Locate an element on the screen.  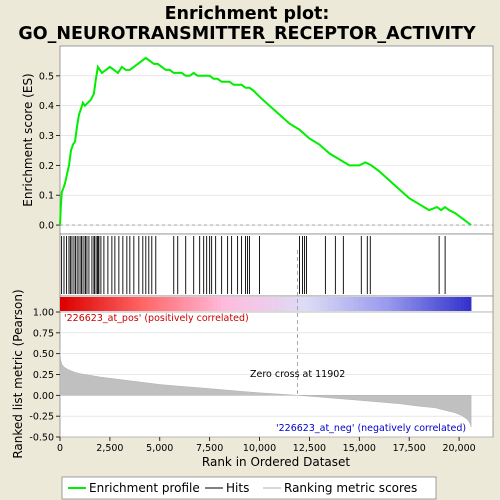
metric-ytick-label: 0.00 is located at coordinates (43, 396).